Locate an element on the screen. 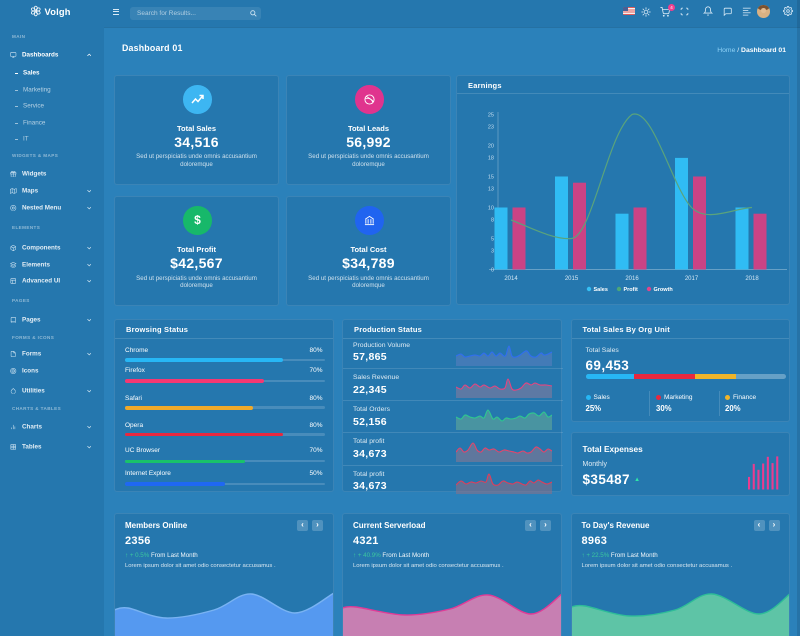 This screenshot has width=800, height=636. svg-text: Profit is located at coordinates (631, 290).